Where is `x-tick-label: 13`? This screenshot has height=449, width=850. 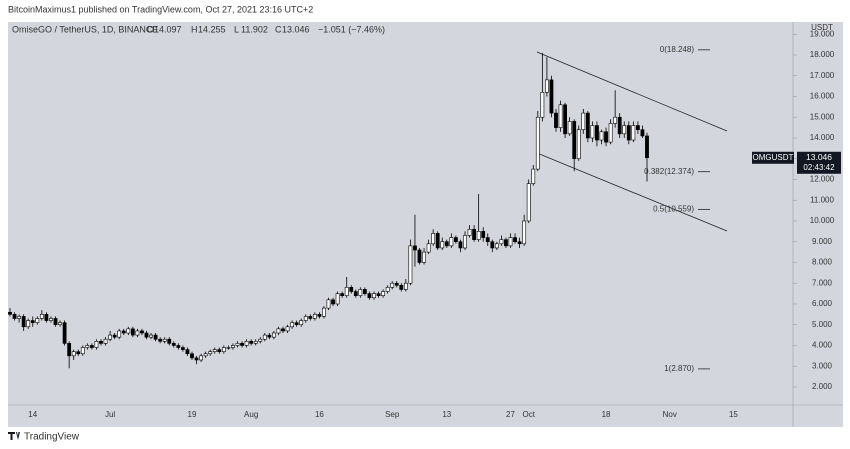 x-tick-label: 13 is located at coordinates (446, 414).